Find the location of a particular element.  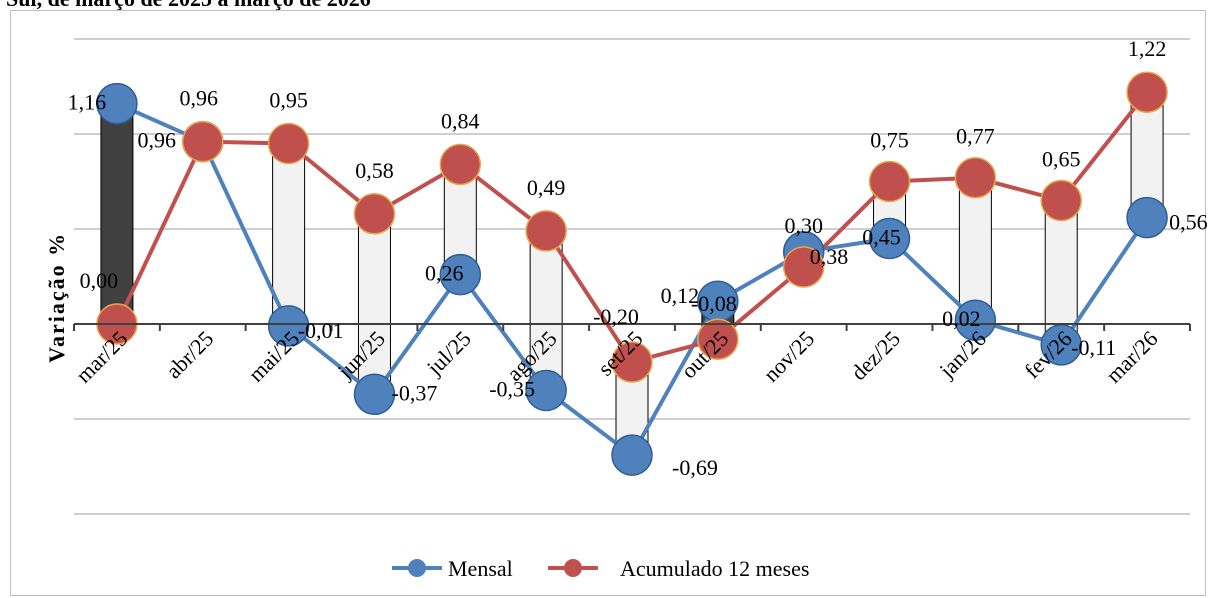

data-label-mensal: 0,38 is located at coordinates (829, 256).